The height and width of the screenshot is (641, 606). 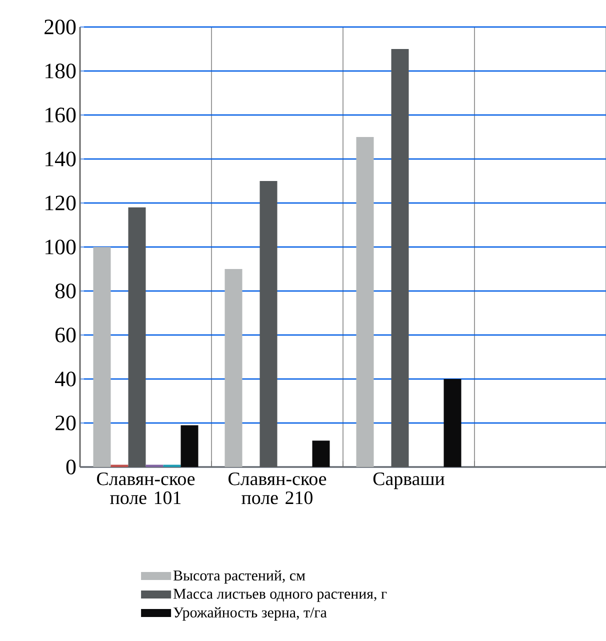 What do you see at coordinates (277, 488) in the screenshot?
I see `x-tick-label: Славян-ское поле 210` at bounding box center [277, 488].